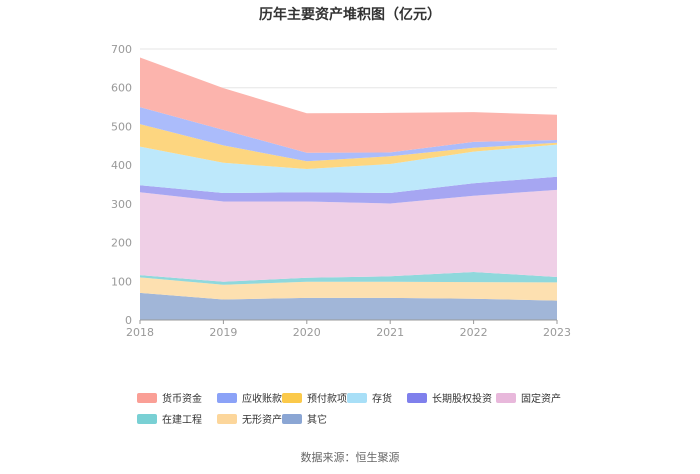  What do you see at coordinates (304, 419) in the screenshot?
I see `legend-item: 其它` at bounding box center [304, 419].